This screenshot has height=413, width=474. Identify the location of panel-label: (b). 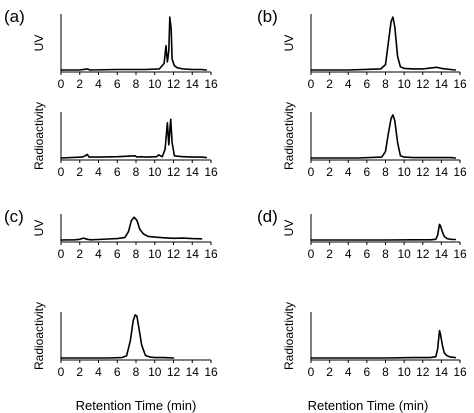
(267, 16).